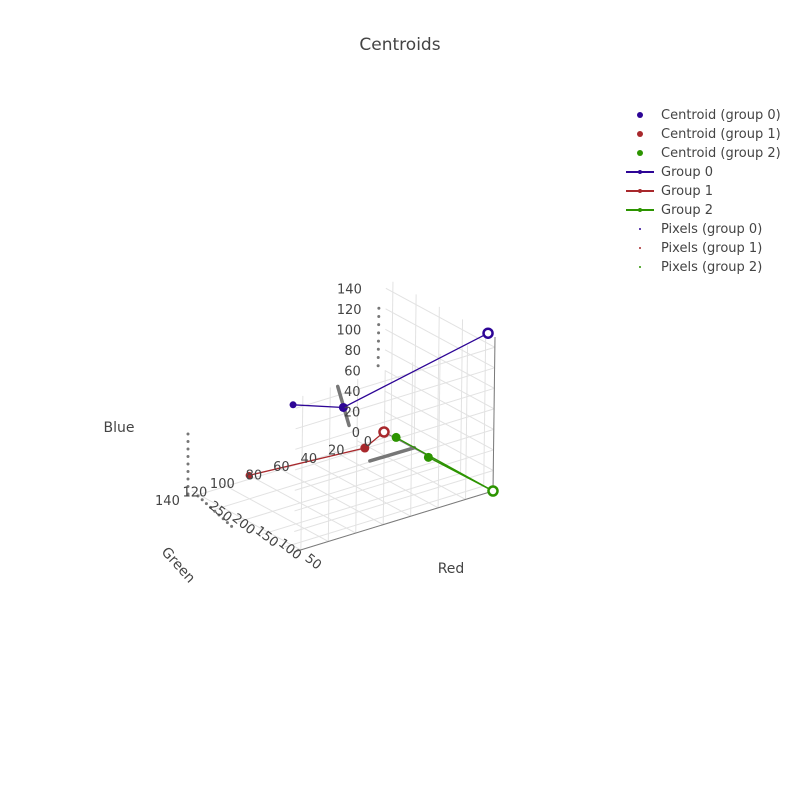 This screenshot has height=800, width=800. Describe the element at coordinates (352, 392) in the screenshot. I see `z-tick-label: 40` at that location.